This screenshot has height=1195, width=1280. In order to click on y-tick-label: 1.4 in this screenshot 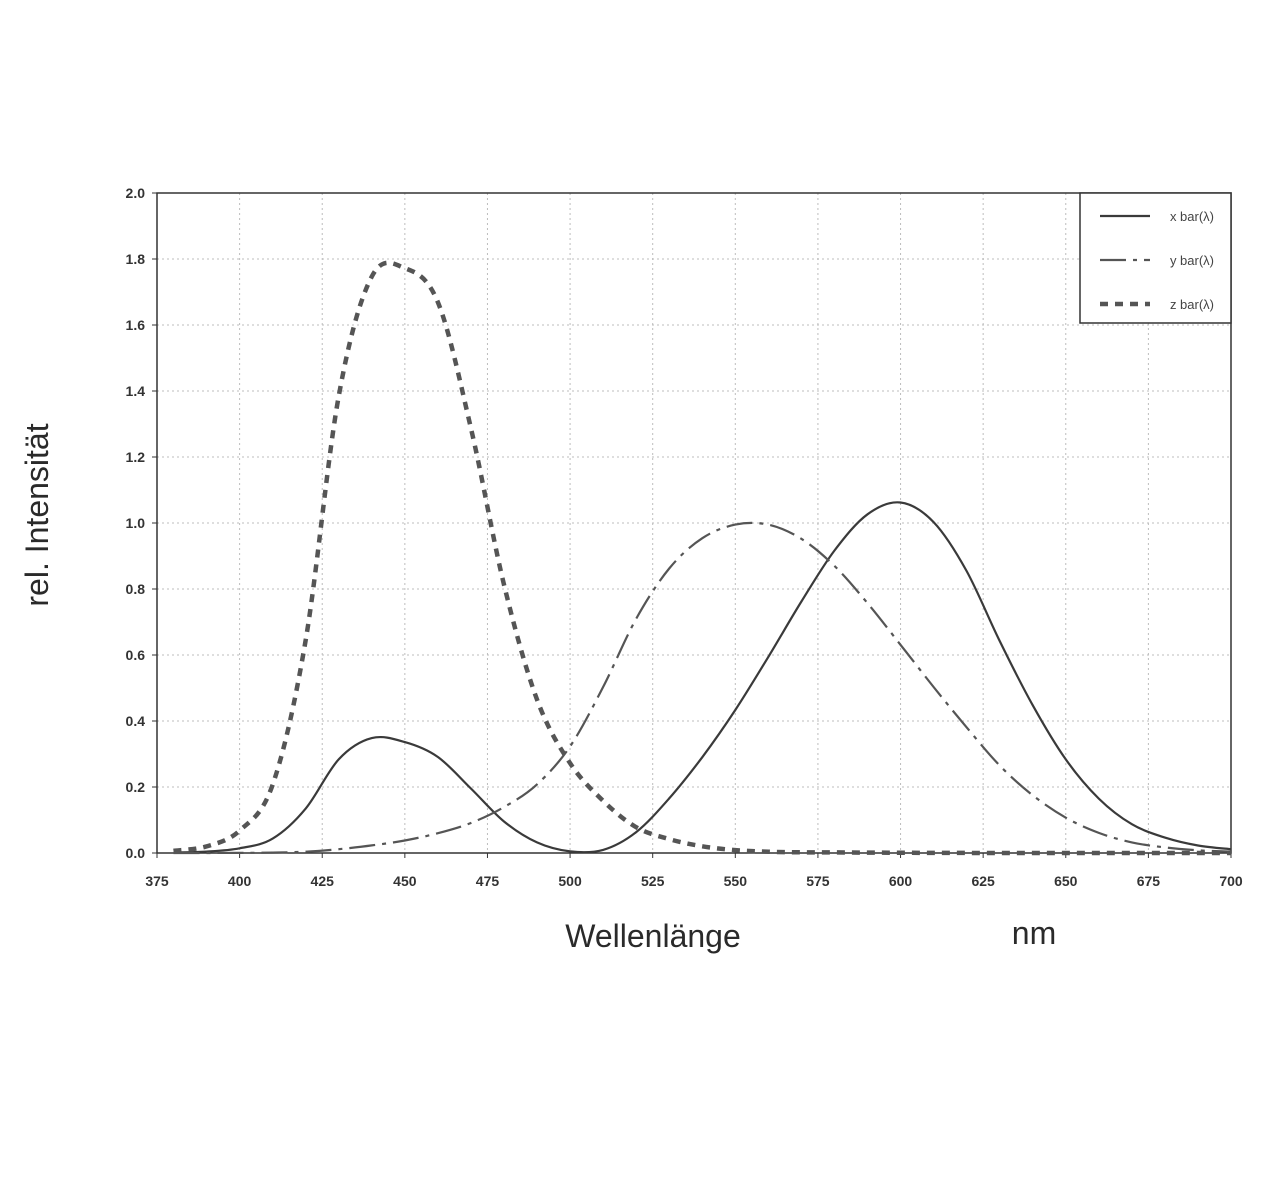, I will do `click(136, 391)`.